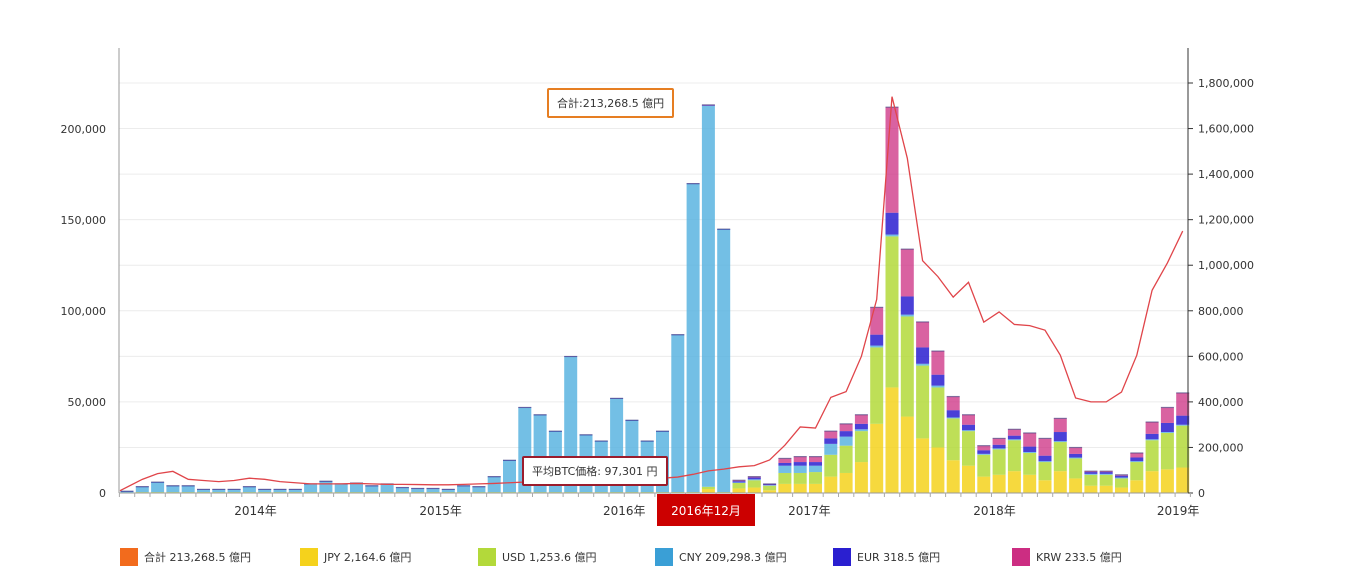 The height and width of the screenshot is (588, 1361). What do you see at coordinates (886, 557) in the screenshot?
I see `legend-item-eur: EUR 318.5 億円` at bounding box center [886, 557].